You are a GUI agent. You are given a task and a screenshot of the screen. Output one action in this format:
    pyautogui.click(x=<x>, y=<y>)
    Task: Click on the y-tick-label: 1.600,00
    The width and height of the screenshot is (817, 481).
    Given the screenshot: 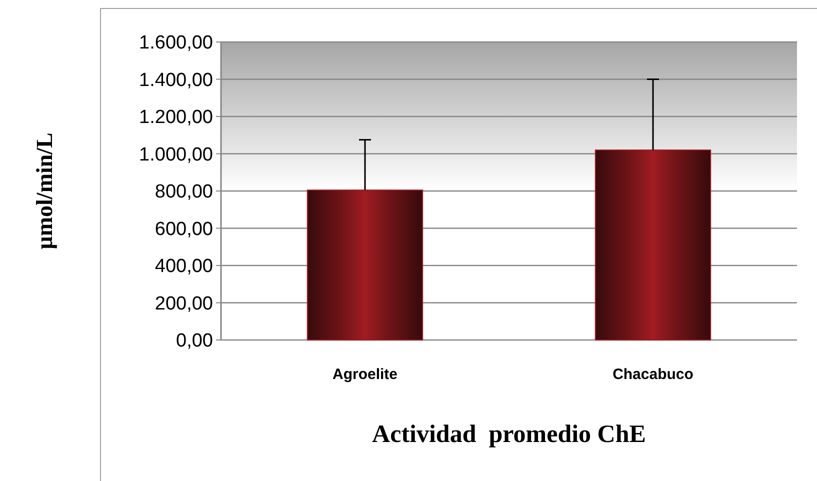 What is the action you would take?
    pyautogui.click(x=176, y=43)
    